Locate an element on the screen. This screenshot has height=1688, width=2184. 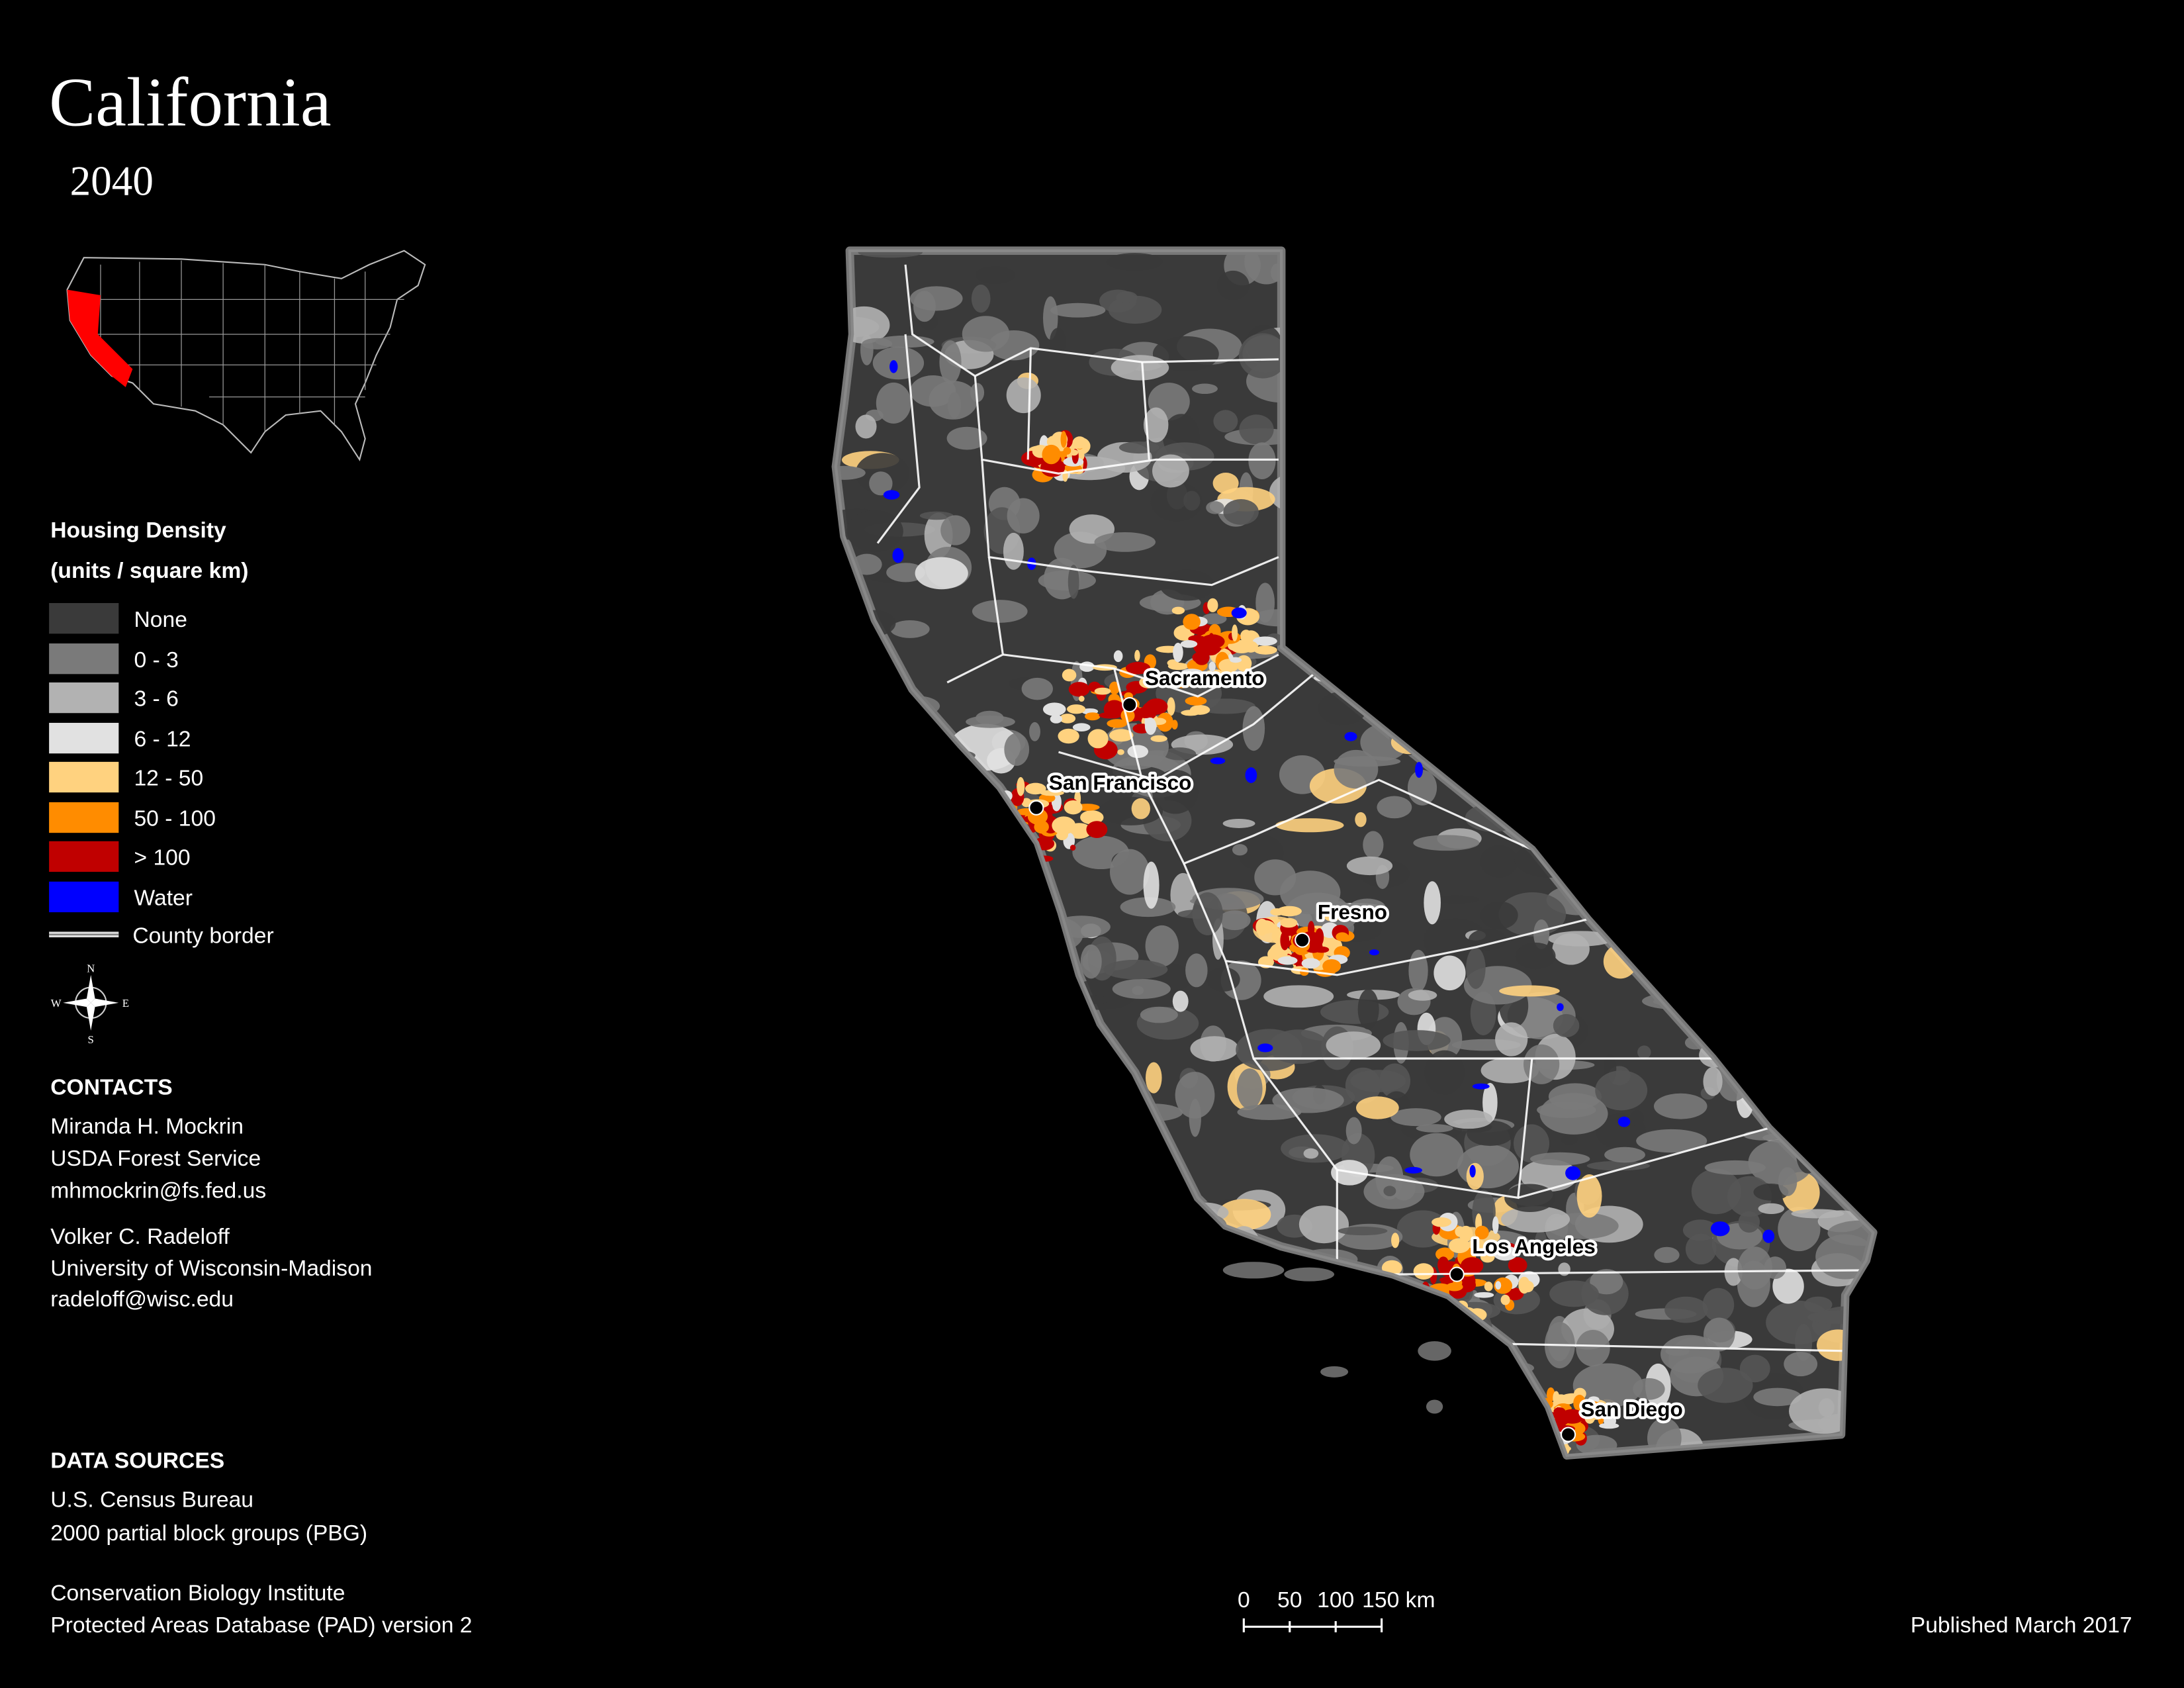
city-label: Fresno is located at coordinates (1352, 912).